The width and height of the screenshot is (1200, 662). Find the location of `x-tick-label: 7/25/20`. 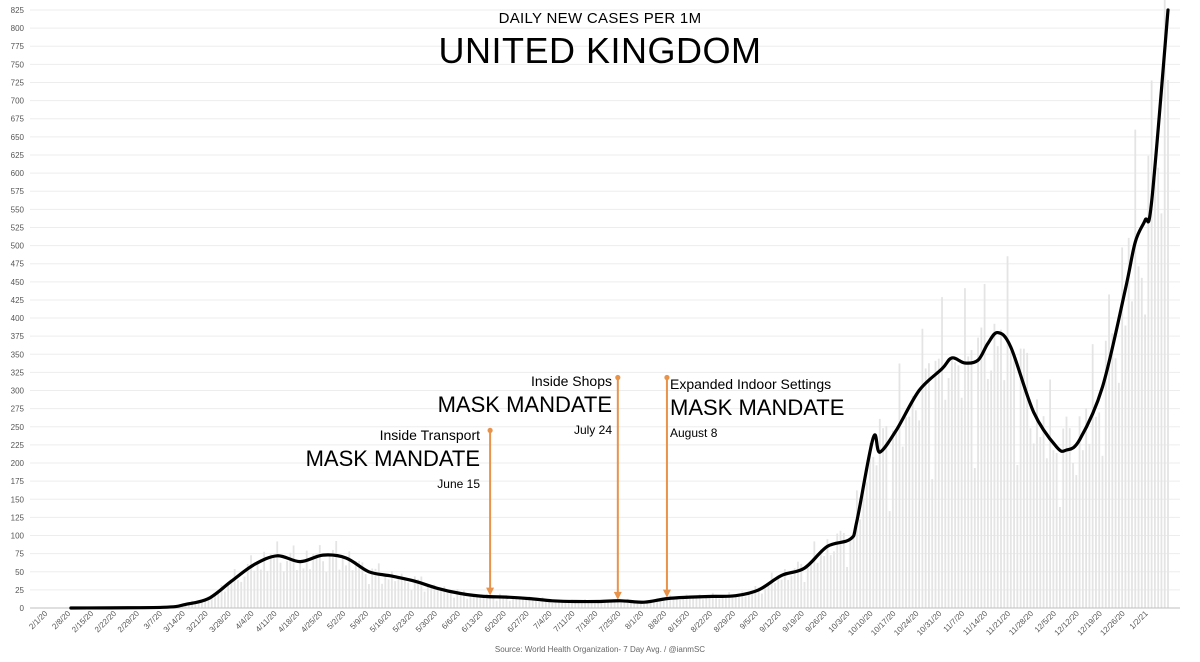

x-tick-label: 7/25/20 is located at coordinates (610, 622).